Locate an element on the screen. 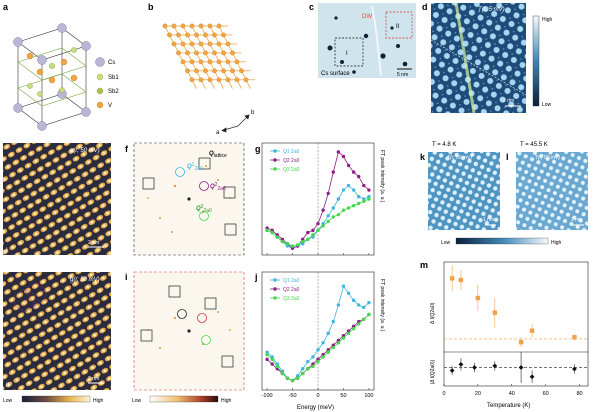  panel-c: c DW I II Cs surface 5 nm is located at coordinates (362, 40).